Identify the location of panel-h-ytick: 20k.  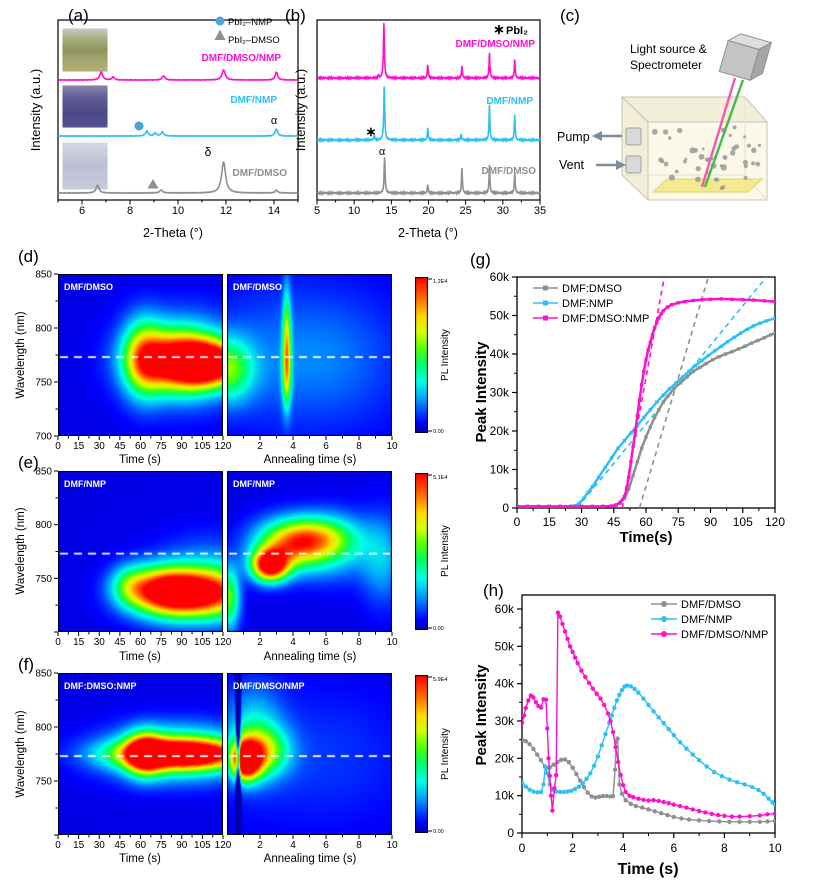
(505, 758).